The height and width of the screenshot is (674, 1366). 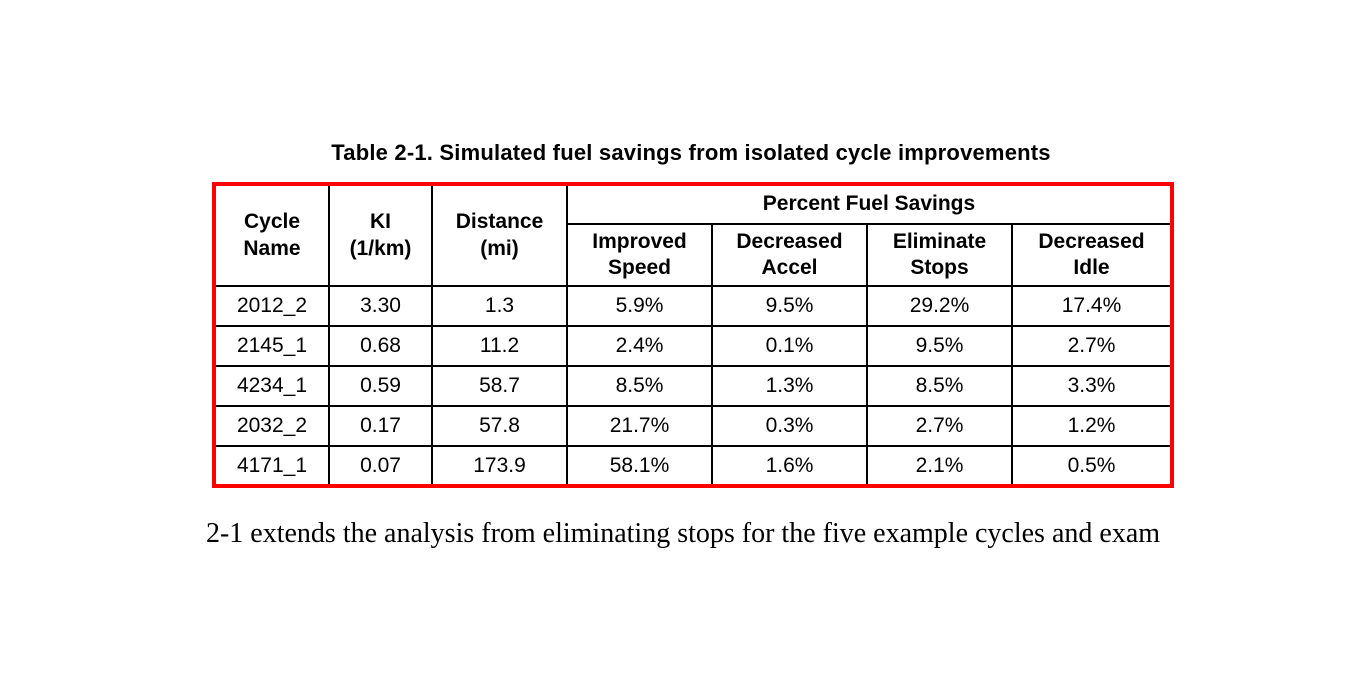 I want to click on table-row: 4234_1 0.59 58.7 8.5% 1.3% 8.5% 3.3%, so click(x=693, y=386).